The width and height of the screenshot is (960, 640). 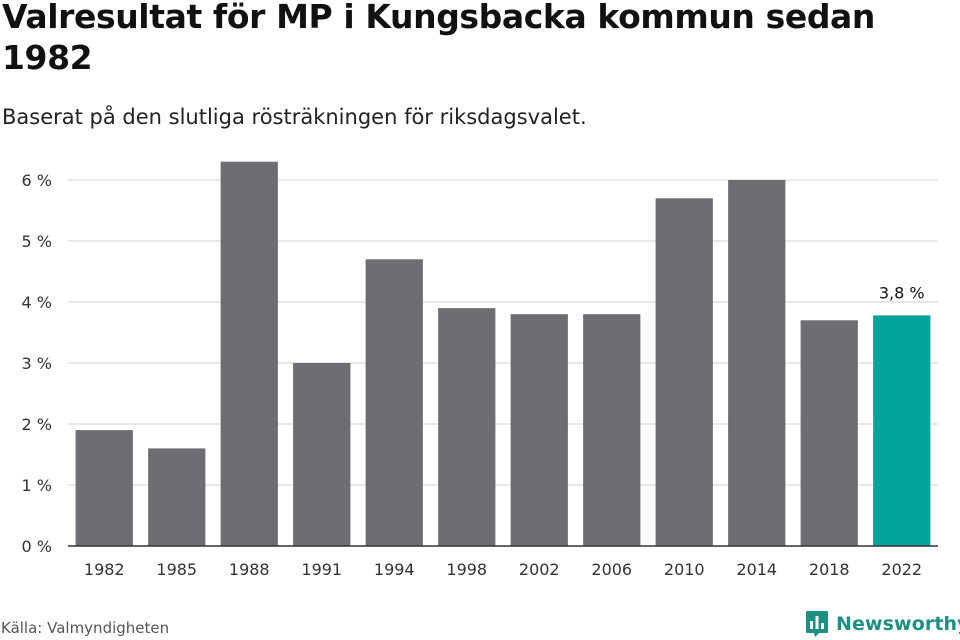 What do you see at coordinates (901, 569) in the screenshot?
I see `x-tick-label: 2022` at bounding box center [901, 569].